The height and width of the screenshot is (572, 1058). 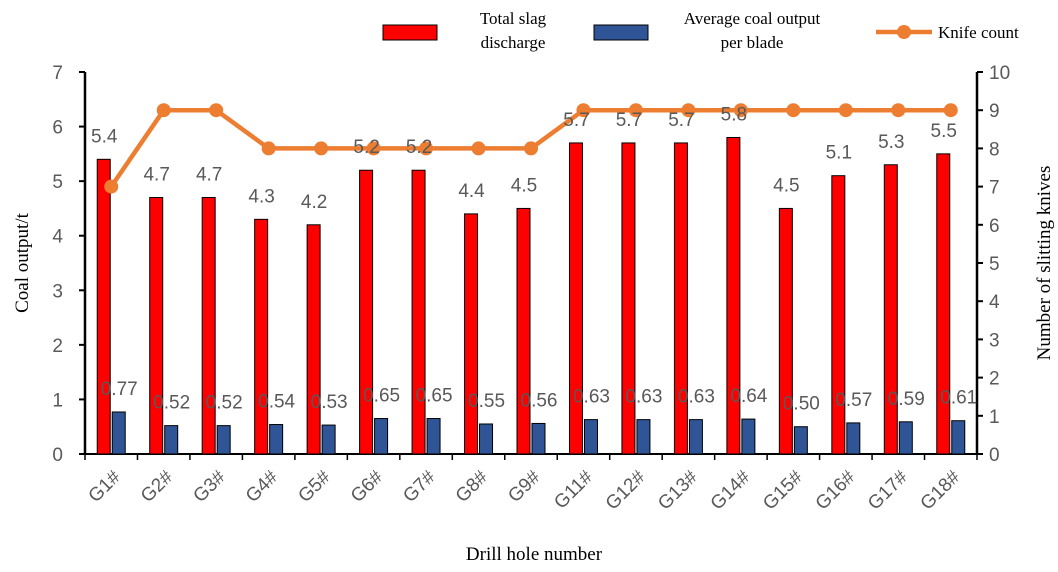 I want to click on data-label-avg-output: 0.55, so click(x=486, y=401).